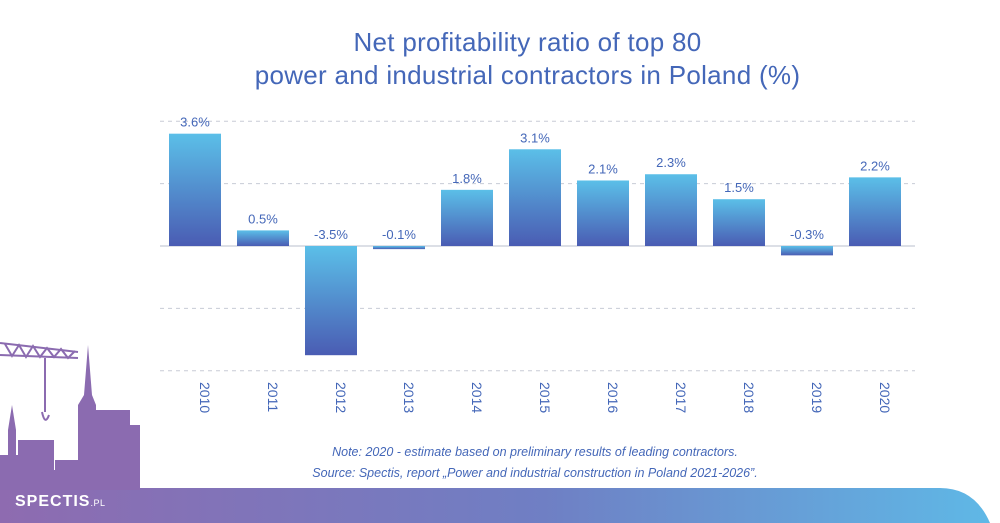 This screenshot has width=1000, height=523. I want to click on x-tick-2016: 2016, so click(613, 397).